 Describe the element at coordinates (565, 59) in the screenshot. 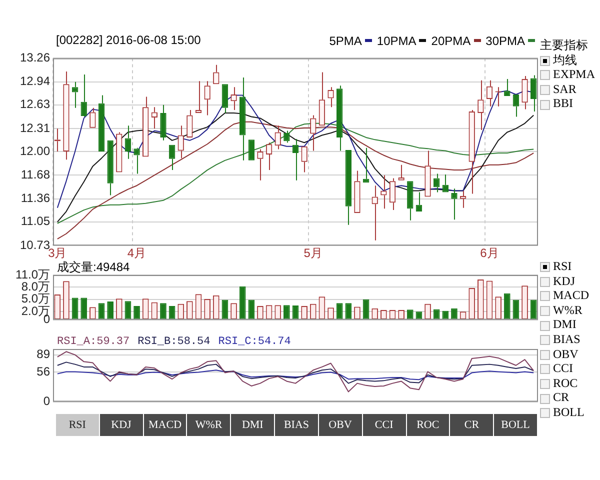

I see `text: 均线` at that location.